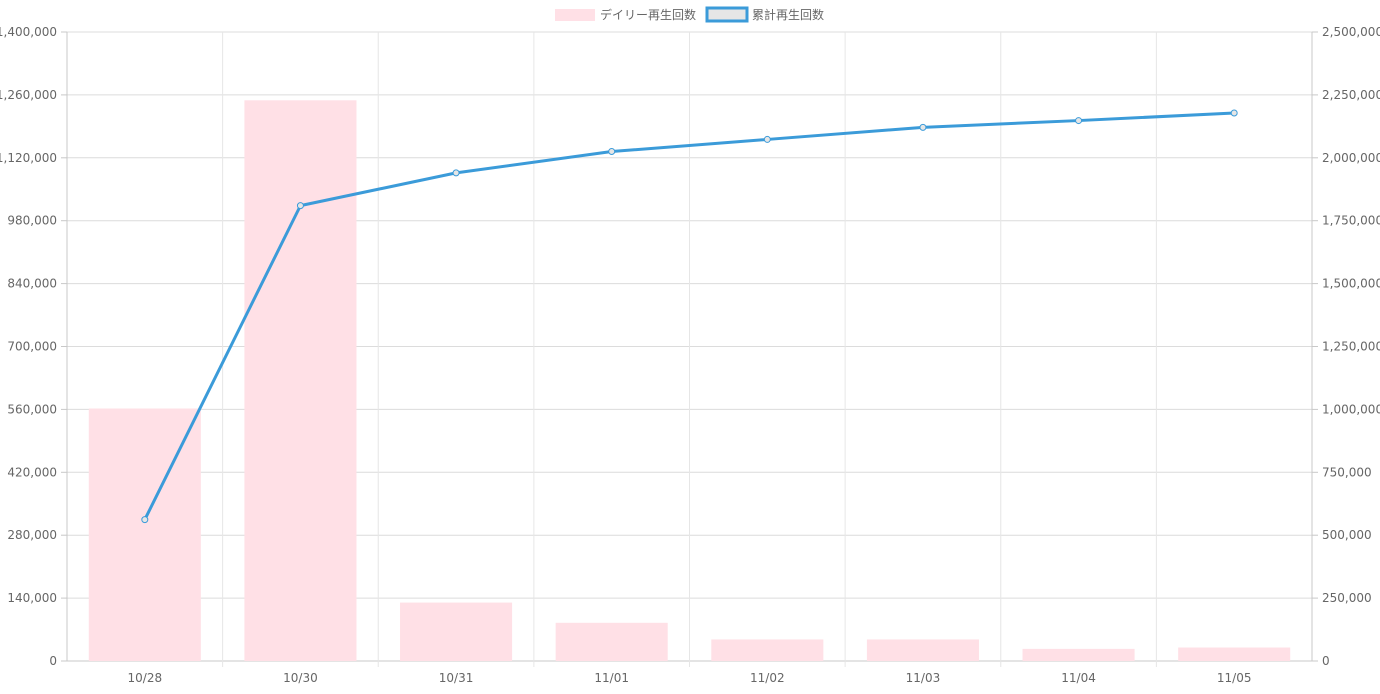 The image size is (1380, 694). I want to click on y-left-tick-label: 1,400,000, so click(28, 32).